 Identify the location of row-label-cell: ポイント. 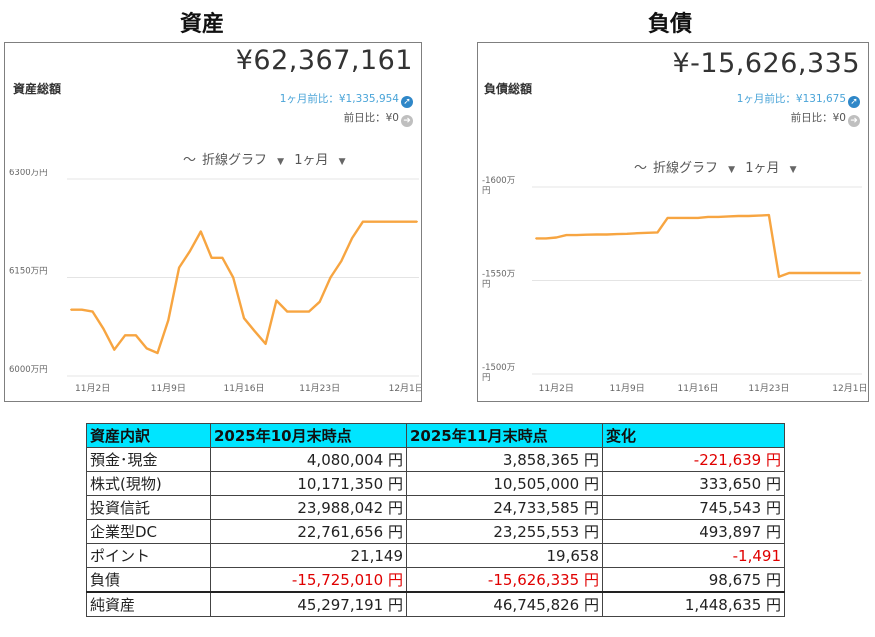
(148, 555).